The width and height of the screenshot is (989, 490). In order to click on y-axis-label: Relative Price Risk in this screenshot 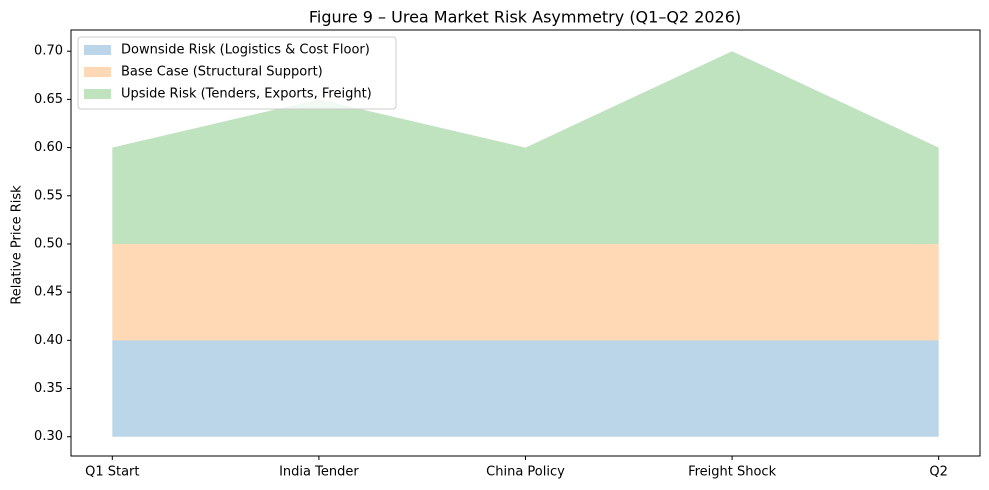, I will do `click(17, 245)`.